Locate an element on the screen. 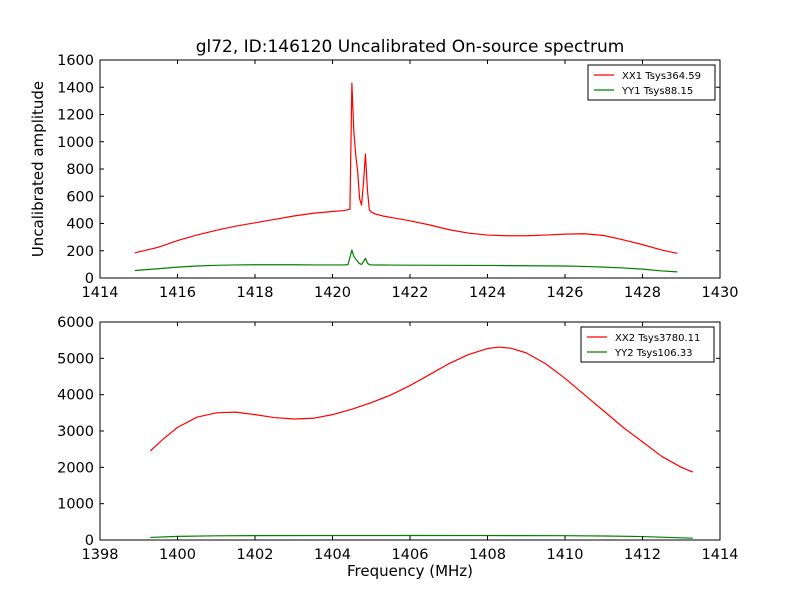 Image resolution: width=800 pixels, height=600 pixels. panel1-x-tick-label: 1424 is located at coordinates (487, 293).